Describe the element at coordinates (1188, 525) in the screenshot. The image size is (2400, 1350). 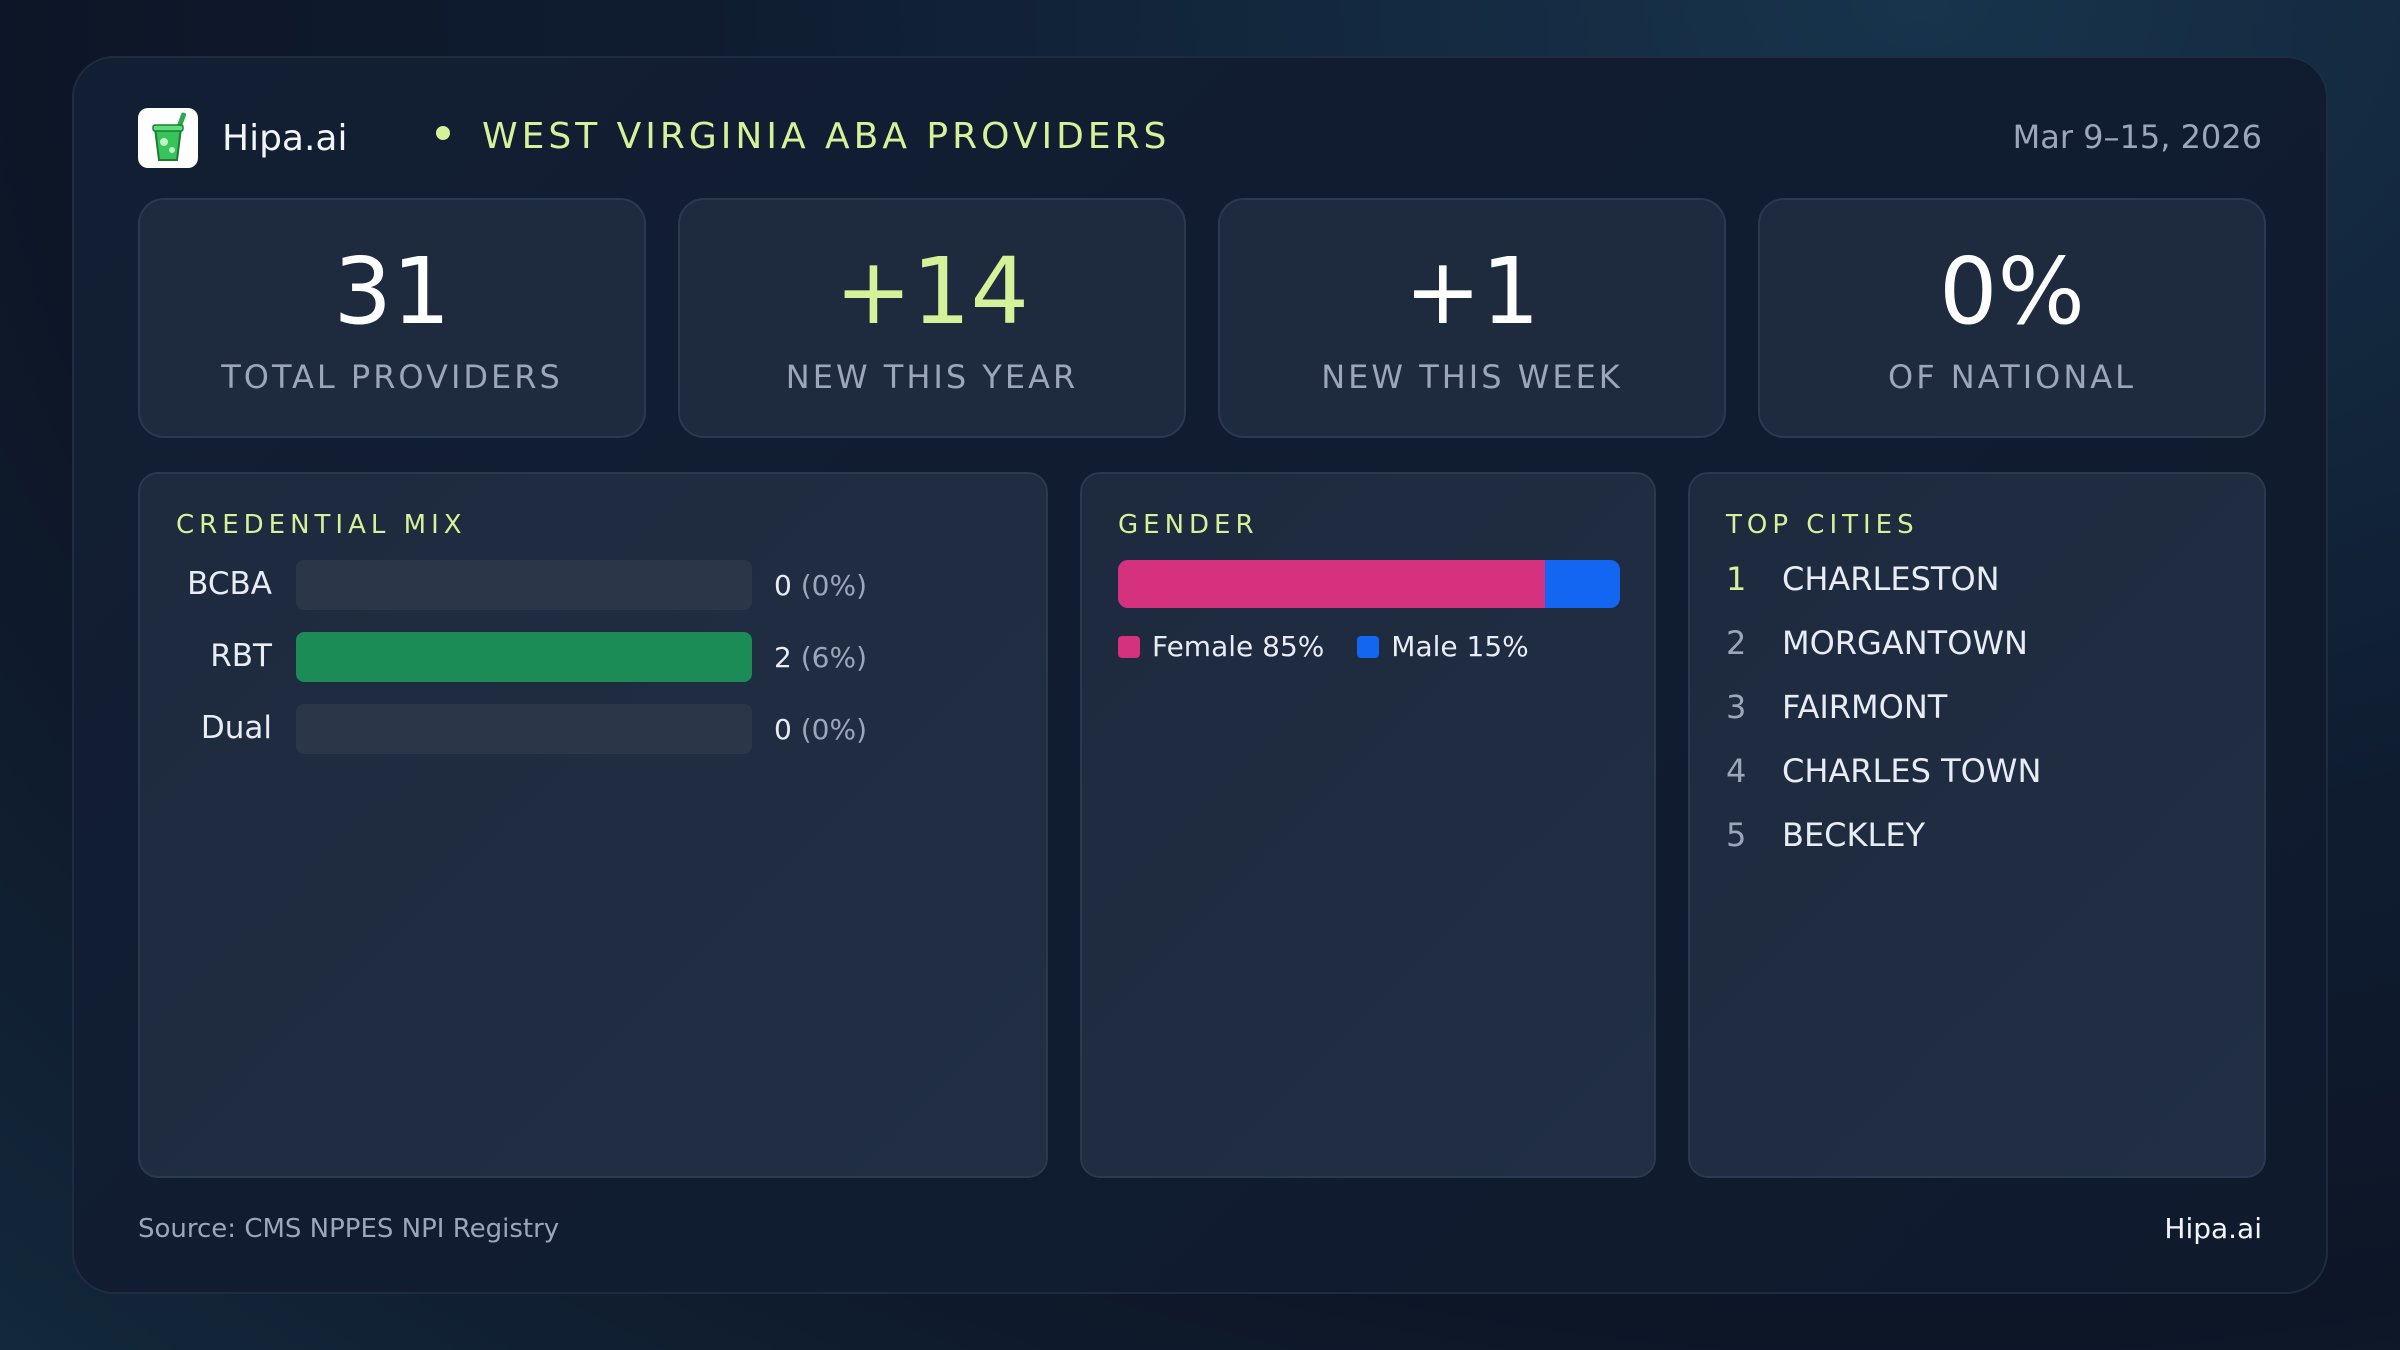
I see `panel-title: GENDER` at that location.